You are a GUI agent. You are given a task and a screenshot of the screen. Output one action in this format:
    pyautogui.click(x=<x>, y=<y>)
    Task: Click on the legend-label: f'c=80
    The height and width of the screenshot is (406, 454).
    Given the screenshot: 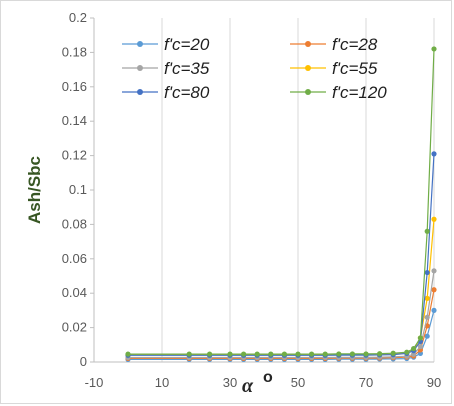 What is the action you would take?
    pyautogui.click(x=187, y=92)
    